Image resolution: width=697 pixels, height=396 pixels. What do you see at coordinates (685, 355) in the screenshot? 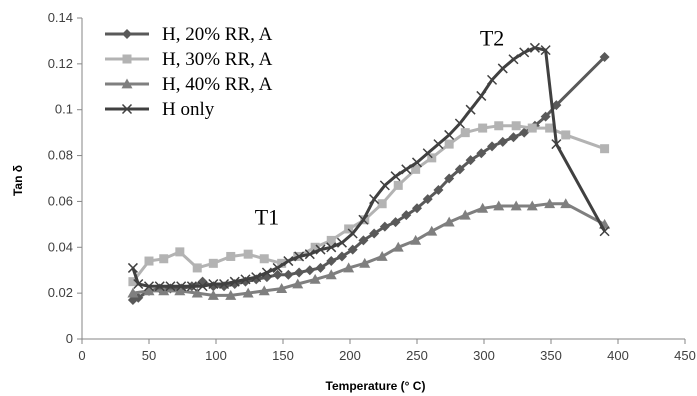
I see `x-tick-label: 450` at bounding box center [685, 355].